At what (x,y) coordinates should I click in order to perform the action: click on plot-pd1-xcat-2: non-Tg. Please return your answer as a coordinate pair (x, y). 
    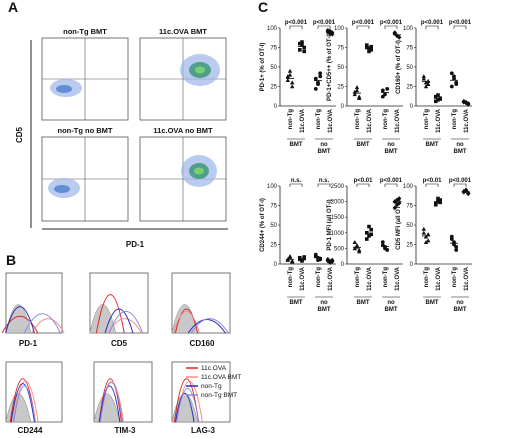
    Looking at the image, I should click on (319, 119).